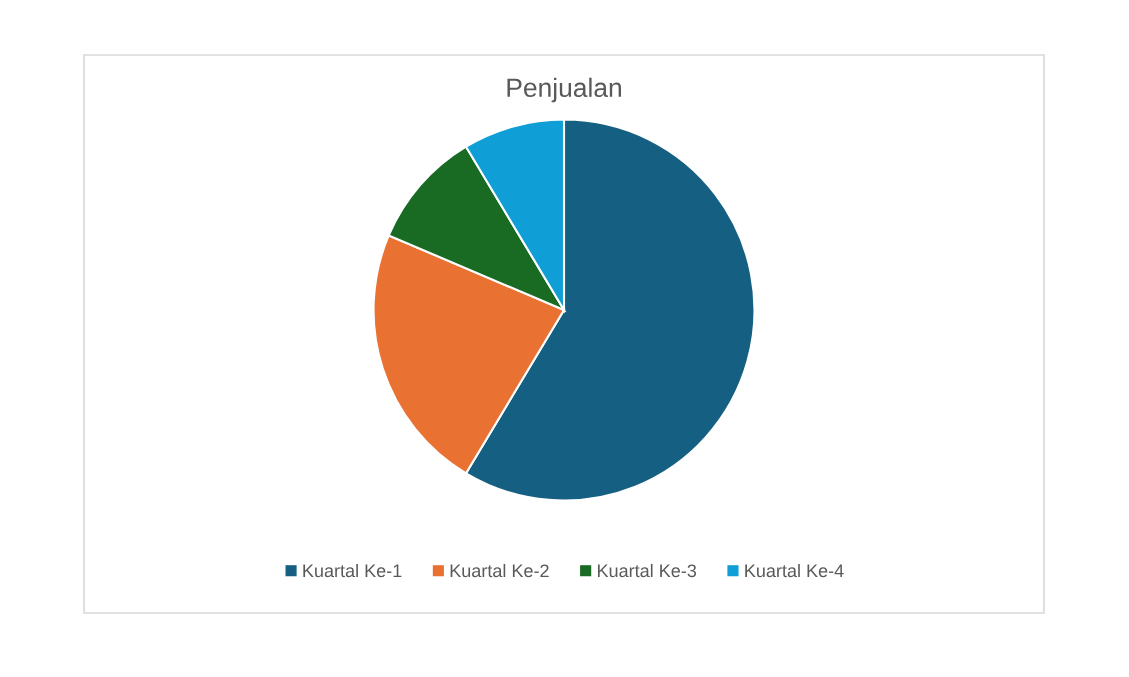  I want to click on chart-title: Penjualan, so click(564, 90).